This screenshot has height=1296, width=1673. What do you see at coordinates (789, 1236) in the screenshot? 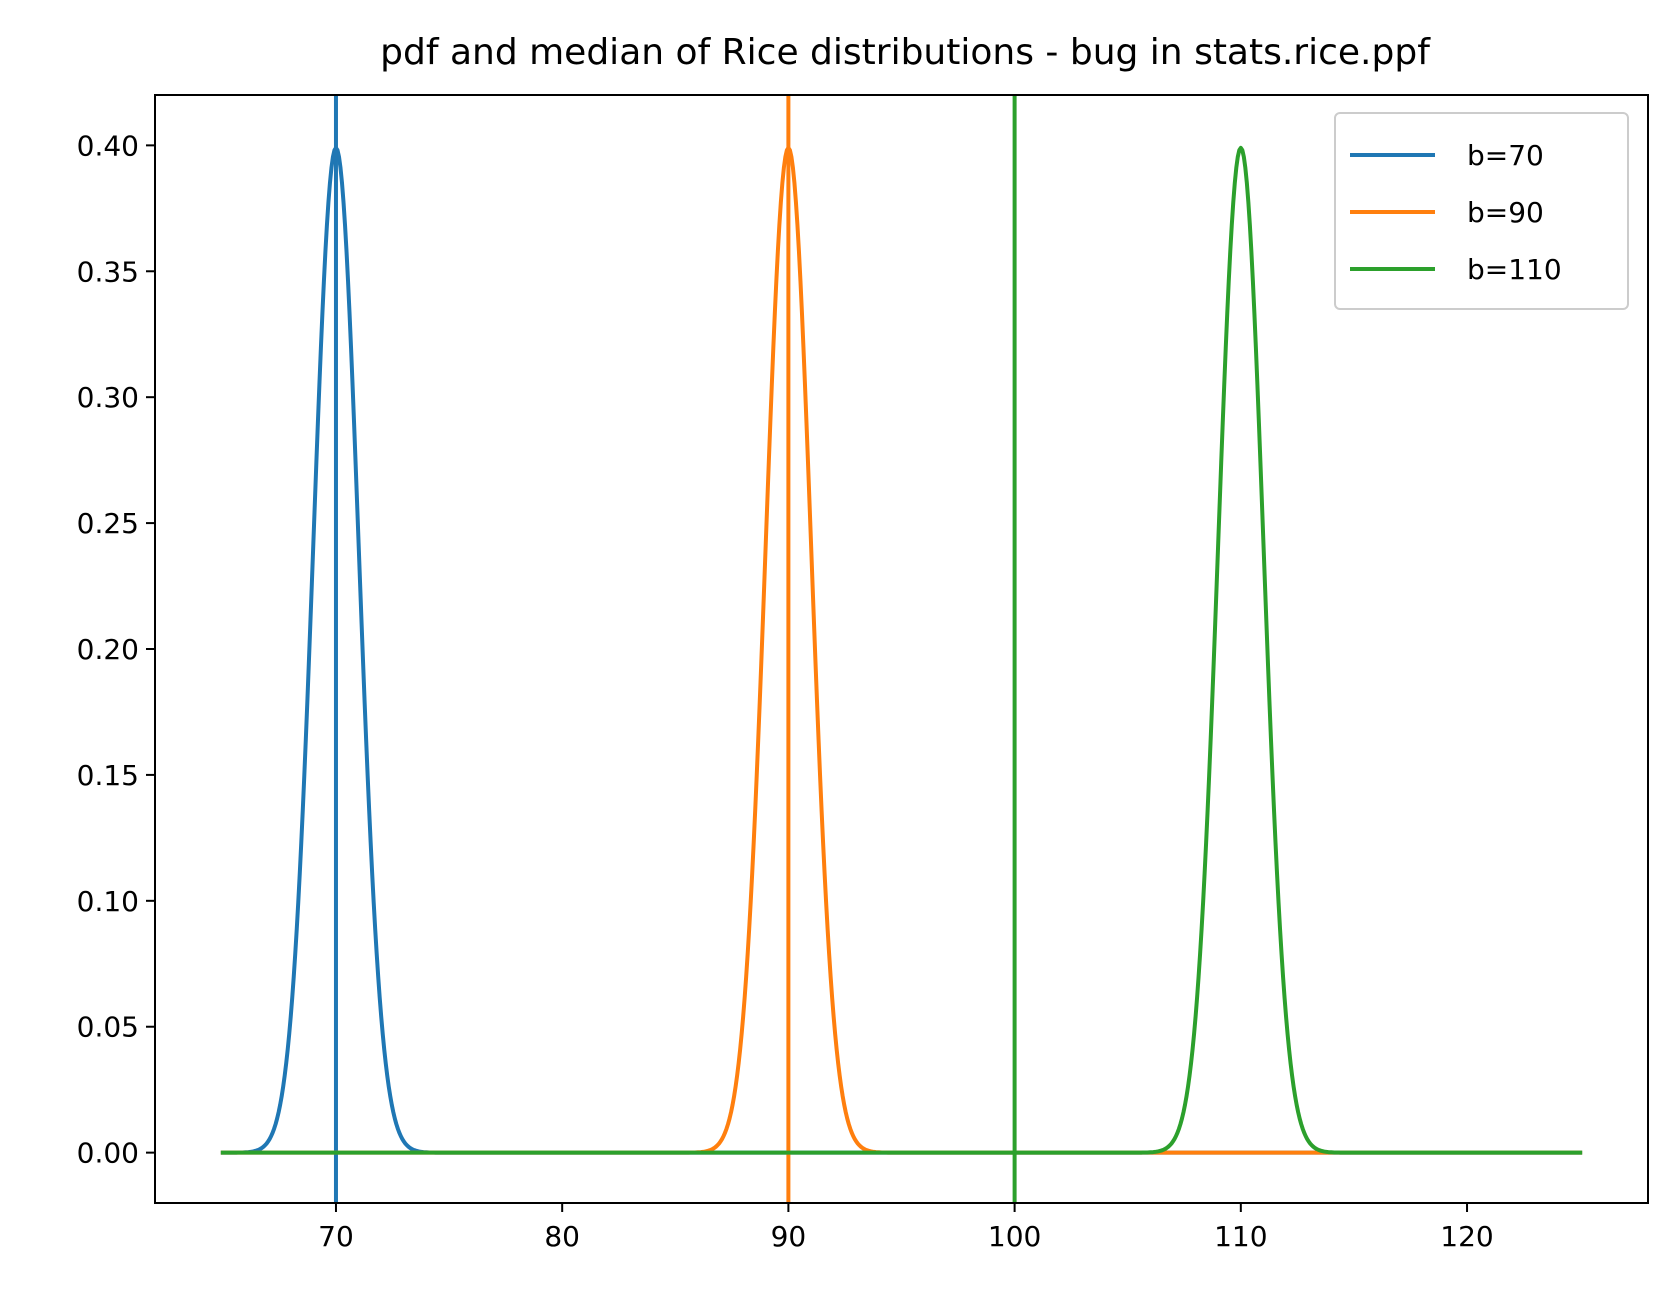
I see `x-tick-label: 90` at bounding box center [789, 1236].